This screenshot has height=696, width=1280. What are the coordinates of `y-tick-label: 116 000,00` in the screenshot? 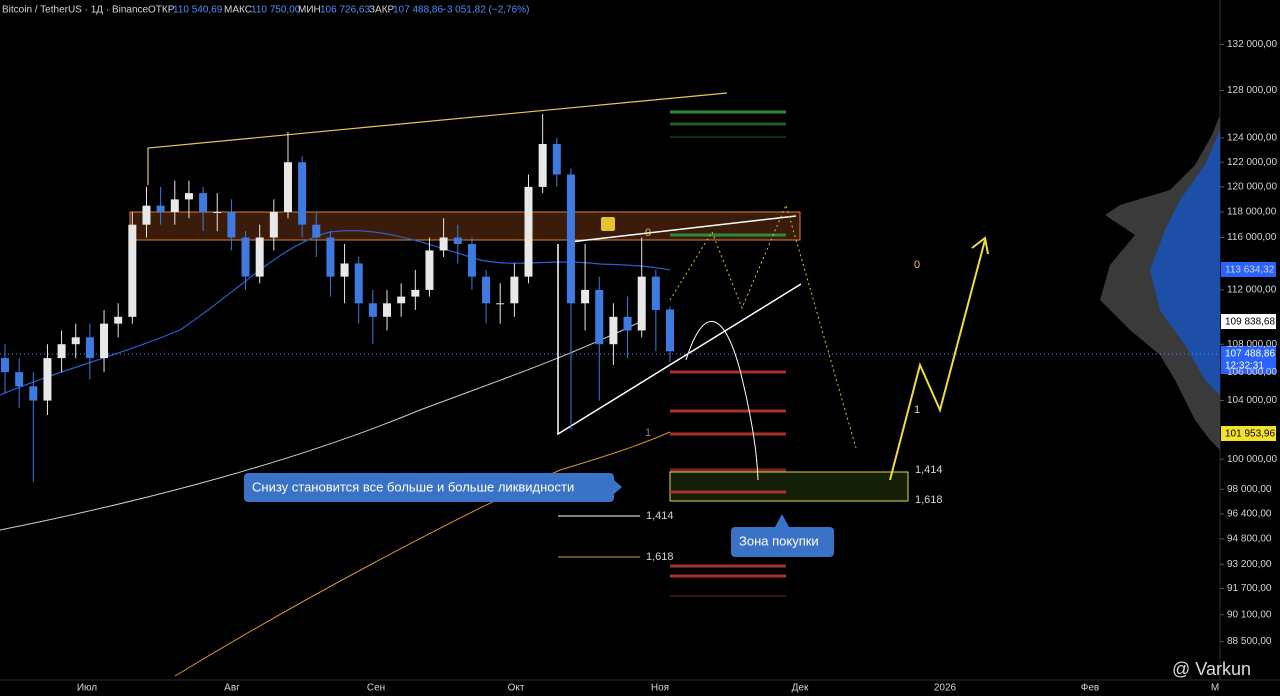 It's located at (1252, 237).